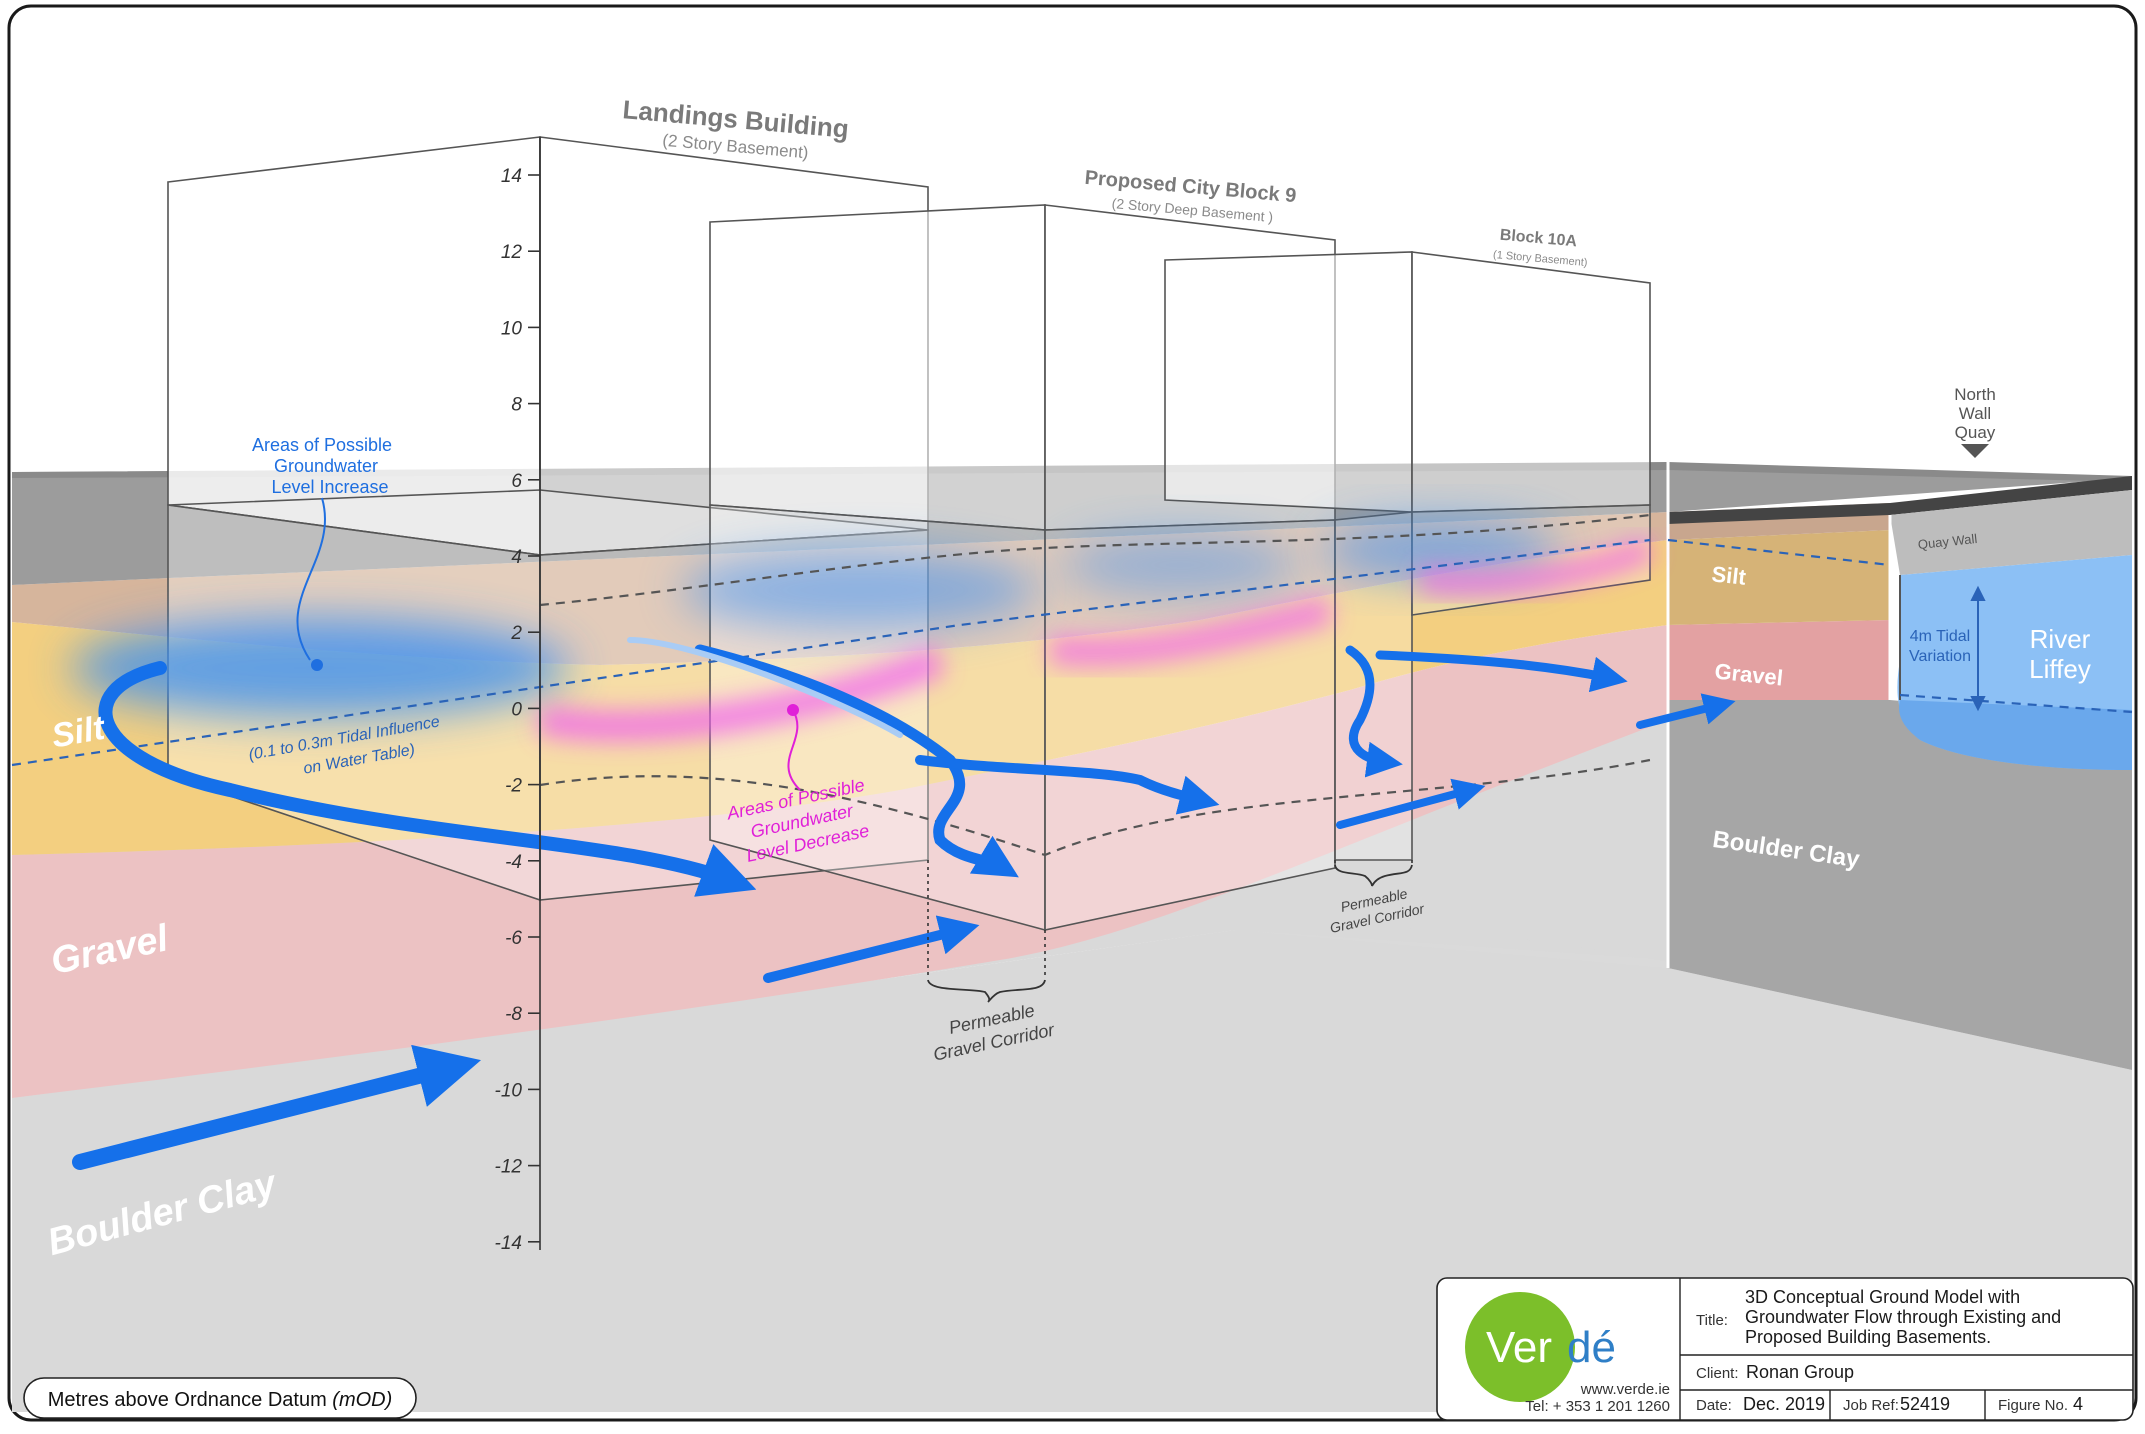  What do you see at coordinates (1975, 394) in the screenshot?
I see `quay-label-1: North` at bounding box center [1975, 394].